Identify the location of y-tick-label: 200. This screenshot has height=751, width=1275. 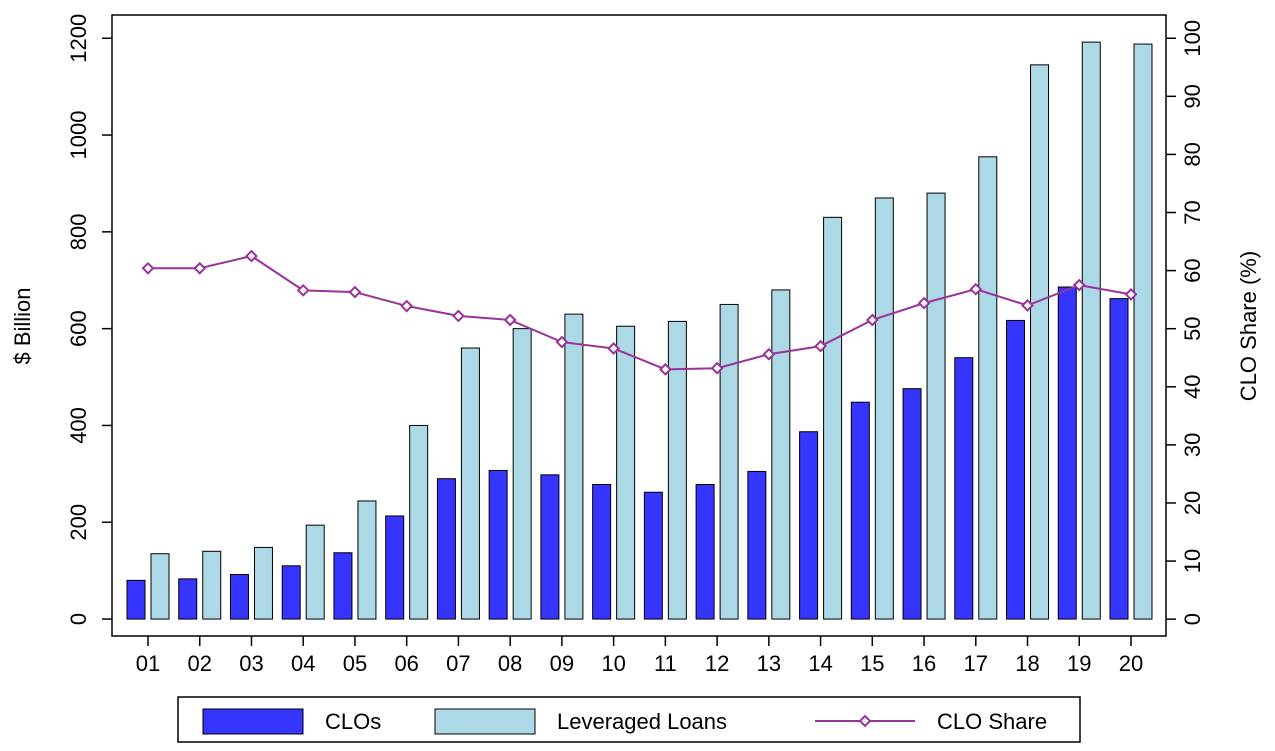
(78, 522).